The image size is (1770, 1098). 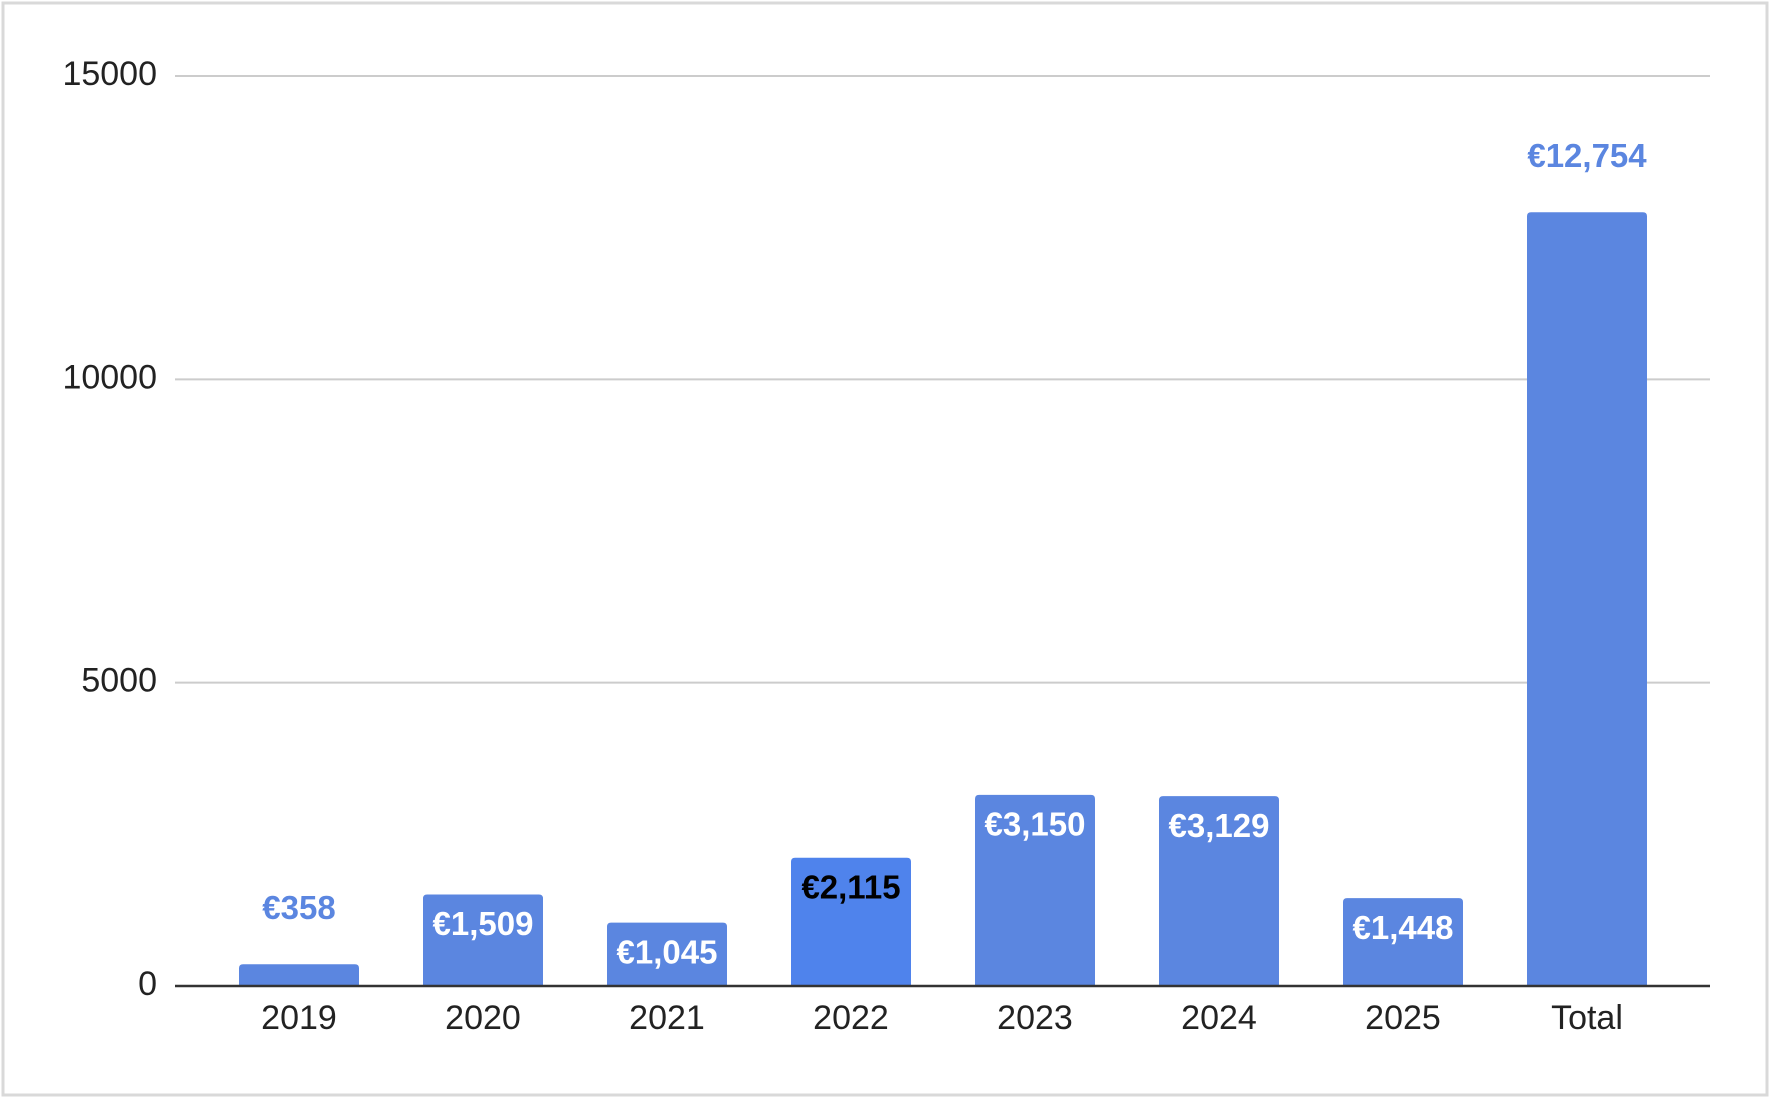 What do you see at coordinates (109, 74) in the screenshot?
I see `y-tick-label: 15000` at bounding box center [109, 74].